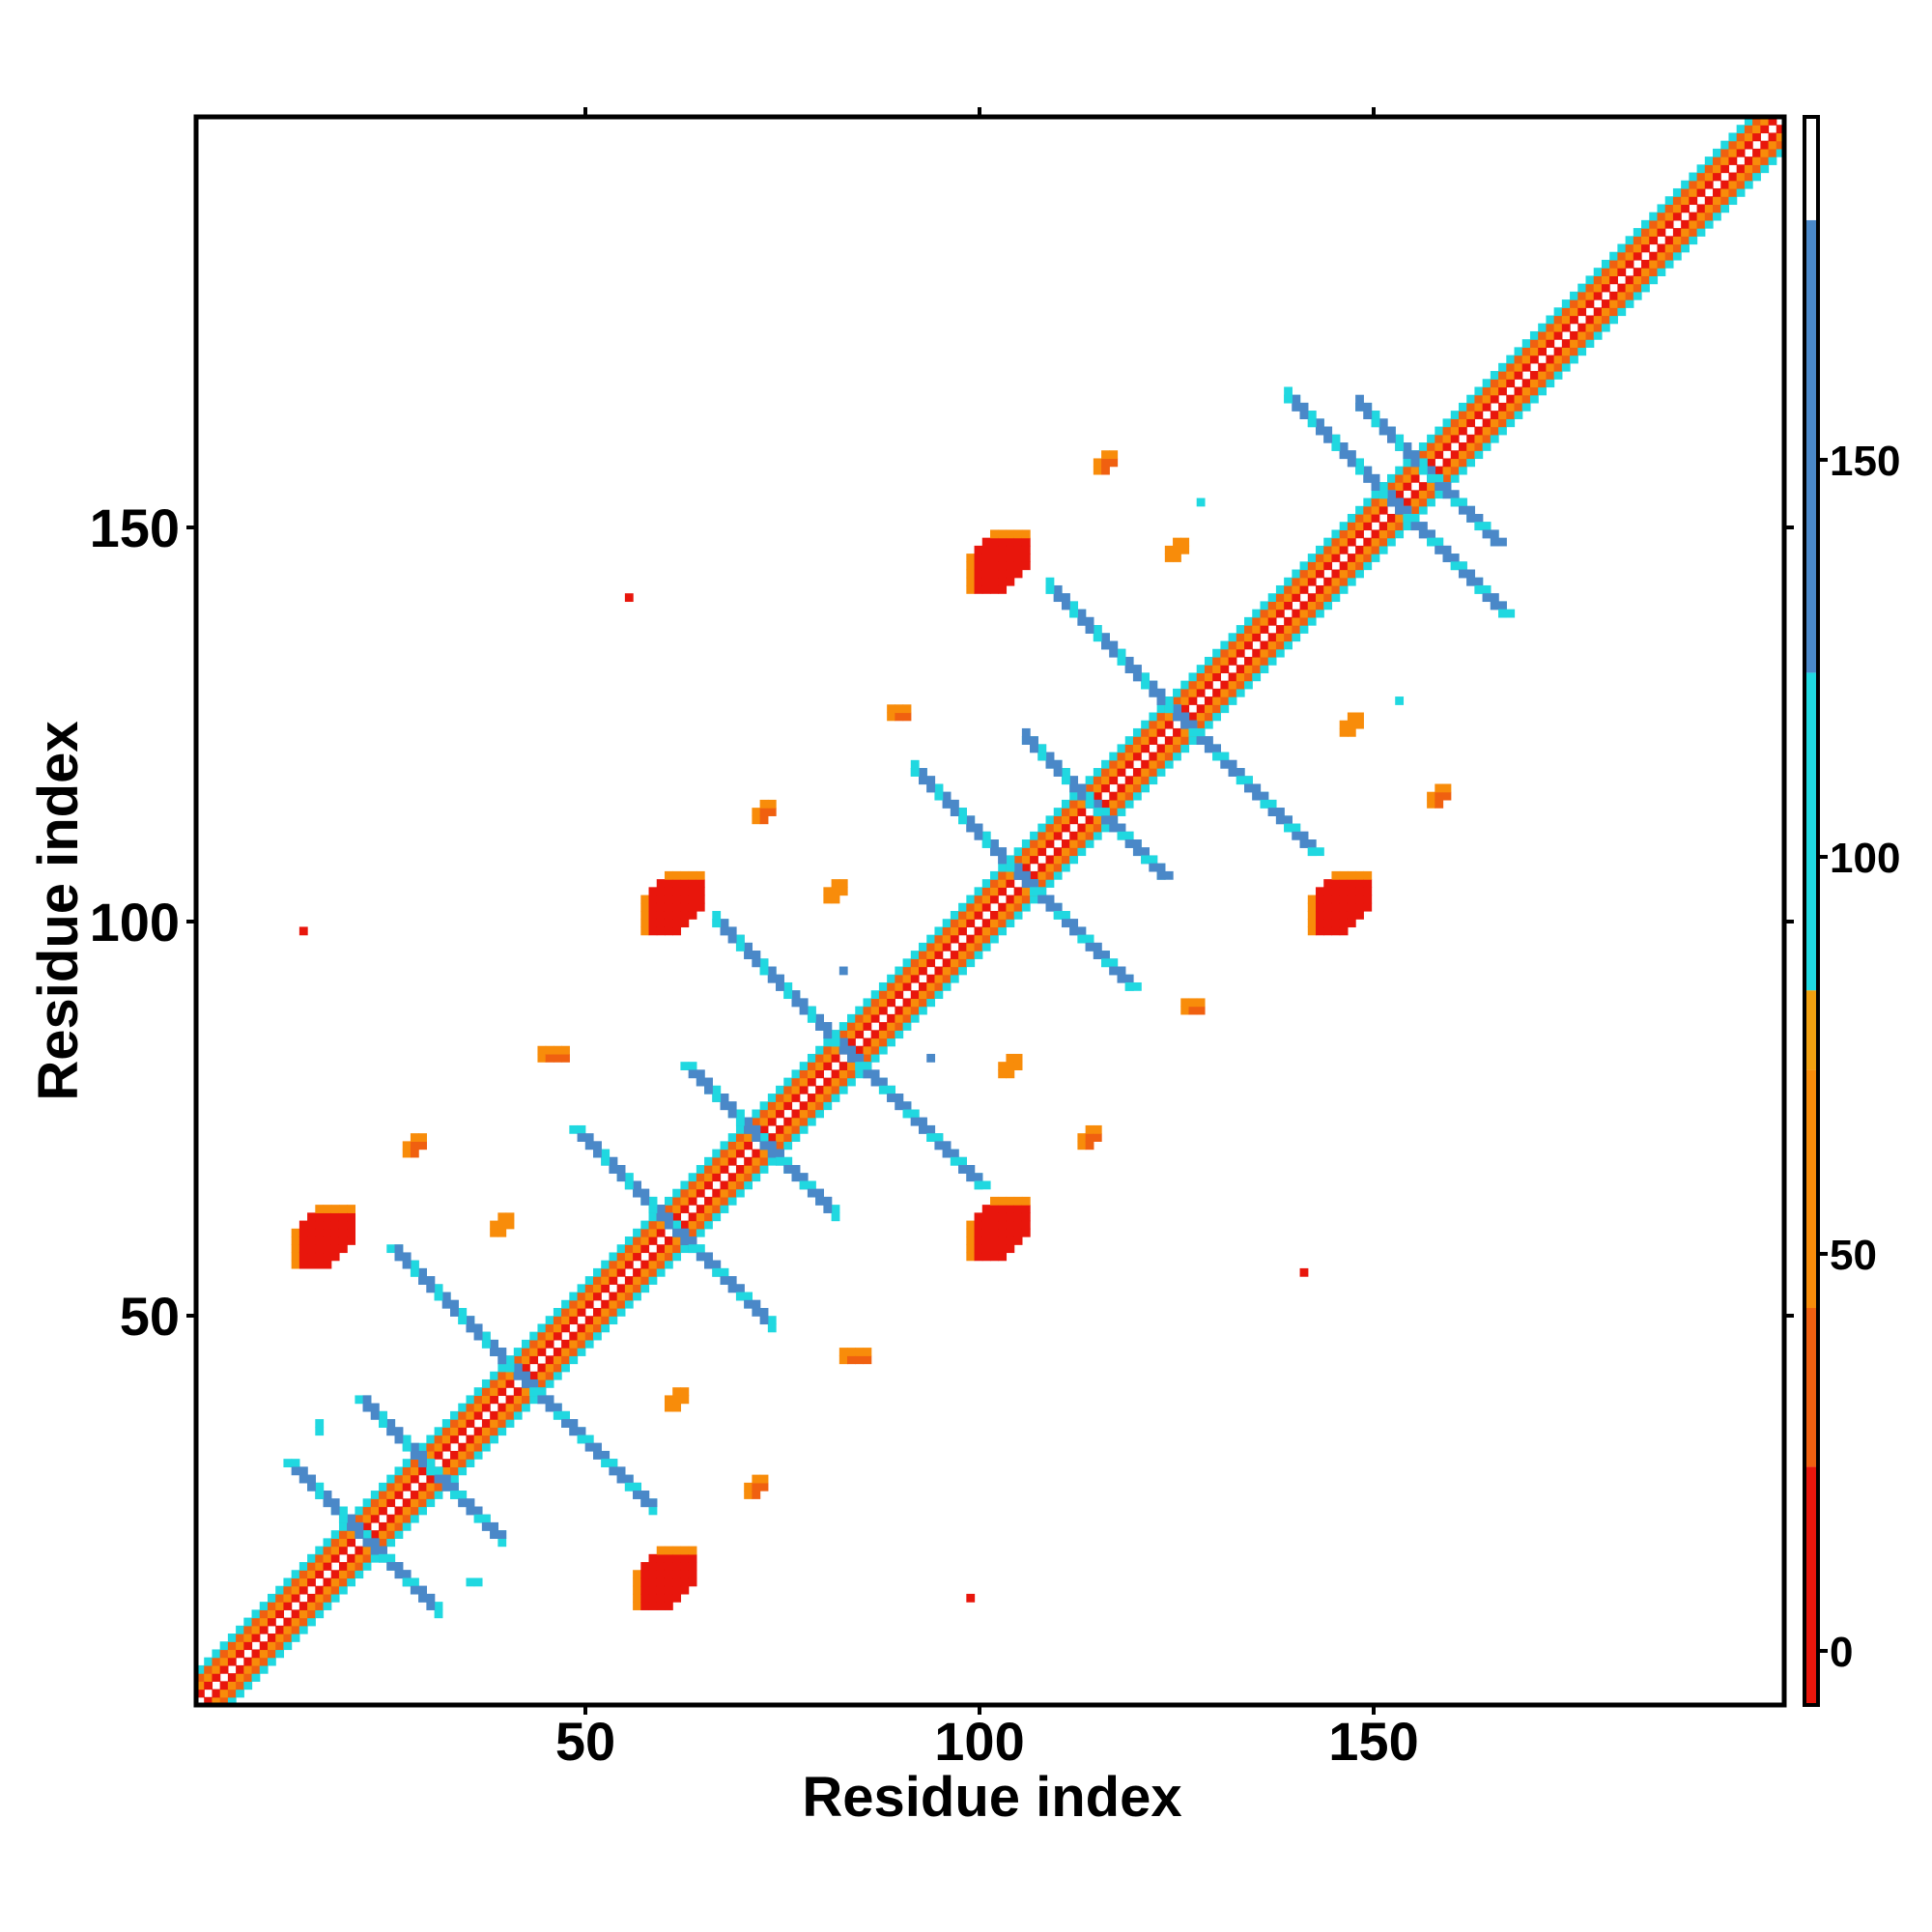 Image resolution: width=1932 pixels, height=1932 pixels. What do you see at coordinates (135, 527) in the screenshot?
I see `y-tick-label-150: 150` at bounding box center [135, 527].